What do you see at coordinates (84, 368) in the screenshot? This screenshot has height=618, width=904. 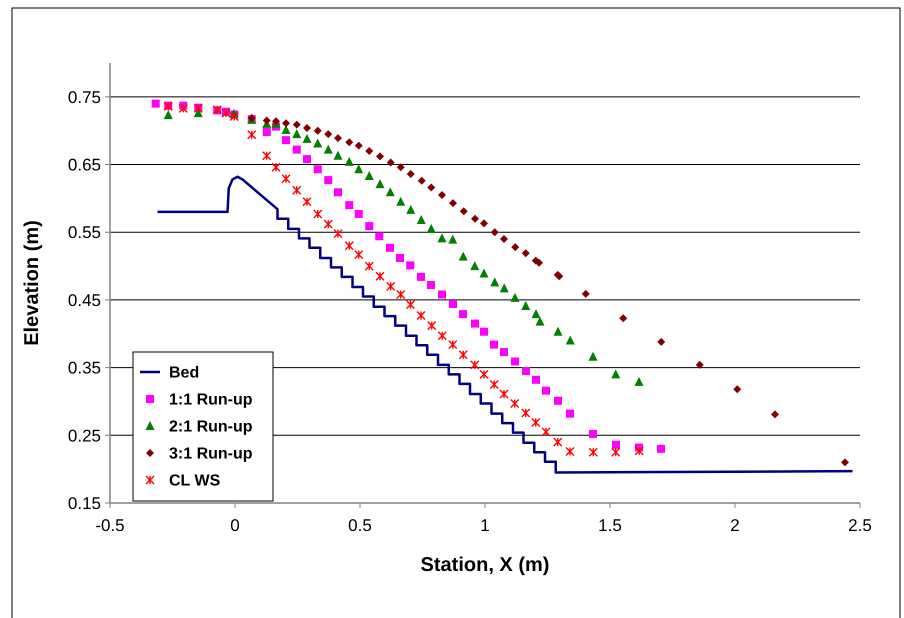 I see `y-tick-label: 0.35` at bounding box center [84, 368].